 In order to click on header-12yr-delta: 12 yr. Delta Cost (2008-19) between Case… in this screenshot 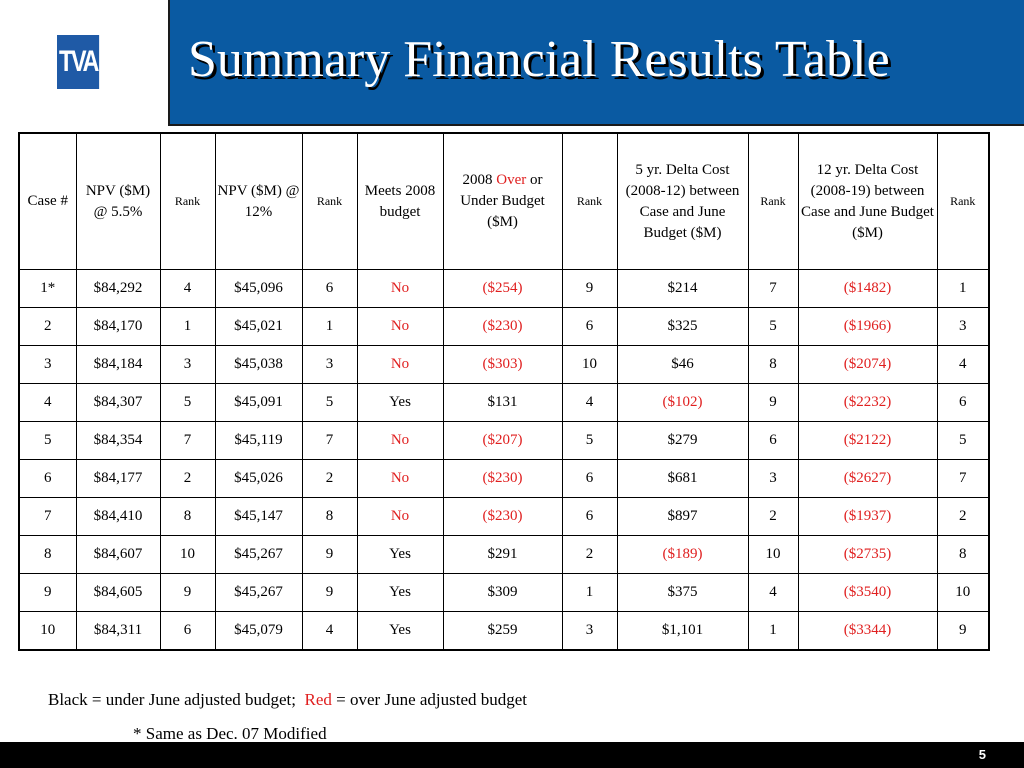, I will do `click(867, 201)`.